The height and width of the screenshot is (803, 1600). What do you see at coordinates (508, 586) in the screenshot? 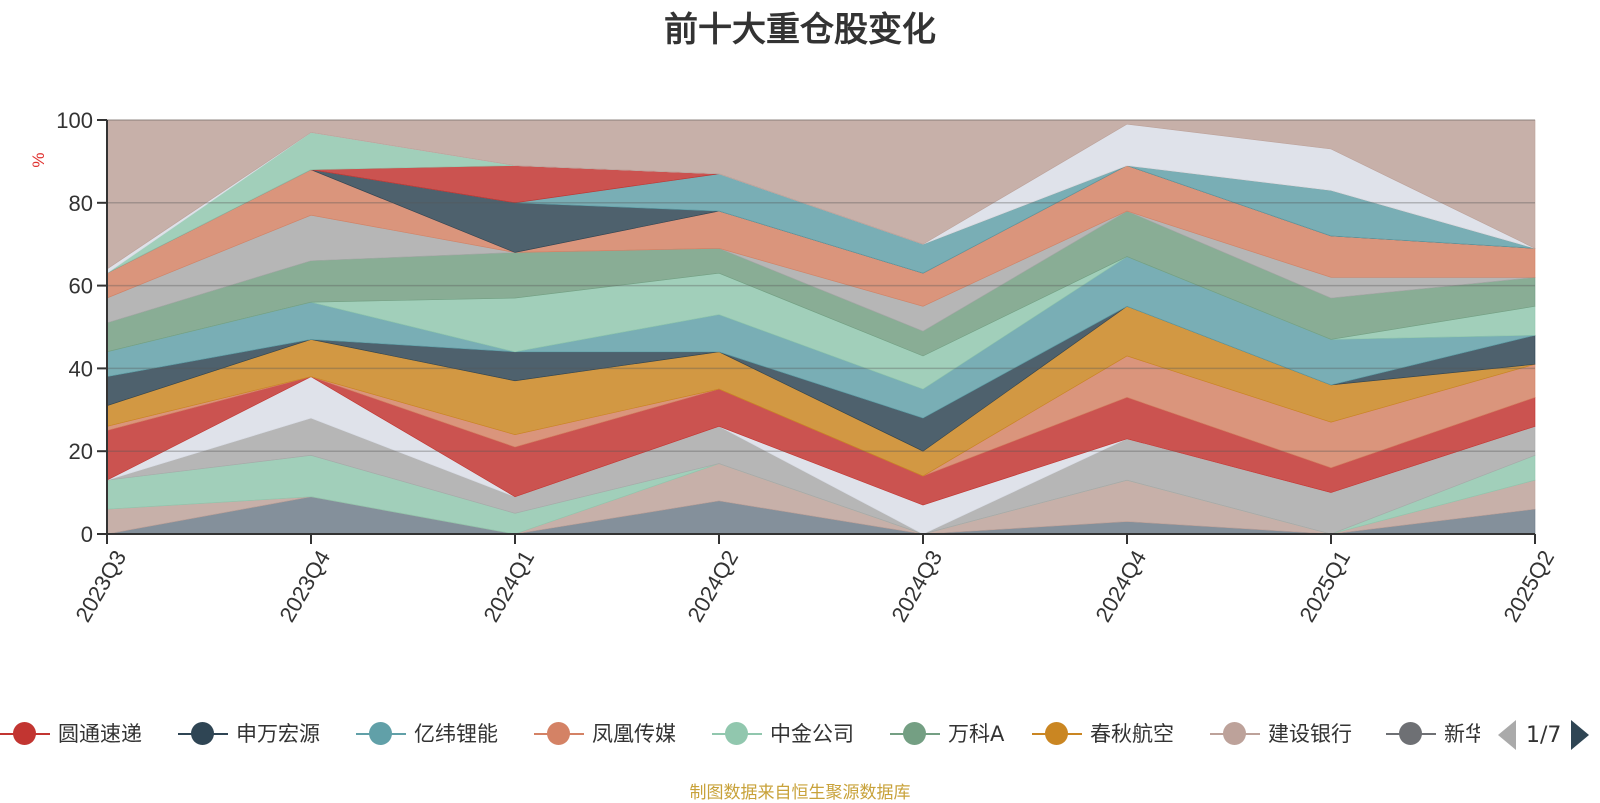
I see `x-tick-label: 2024Q1` at bounding box center [508, 586].